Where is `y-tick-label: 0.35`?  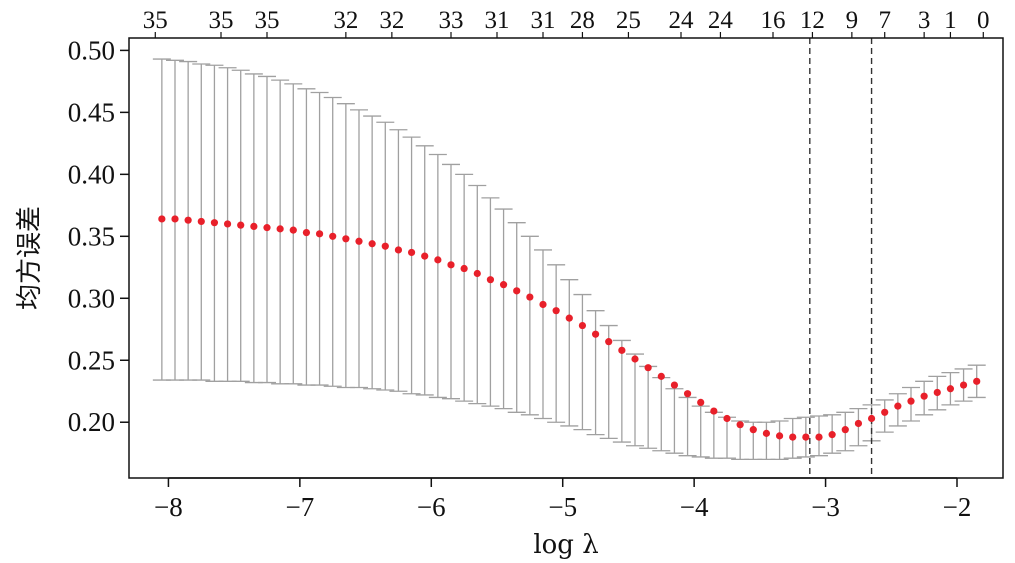
y-tick-label: 0.35 is located at coordinates (91, 236).